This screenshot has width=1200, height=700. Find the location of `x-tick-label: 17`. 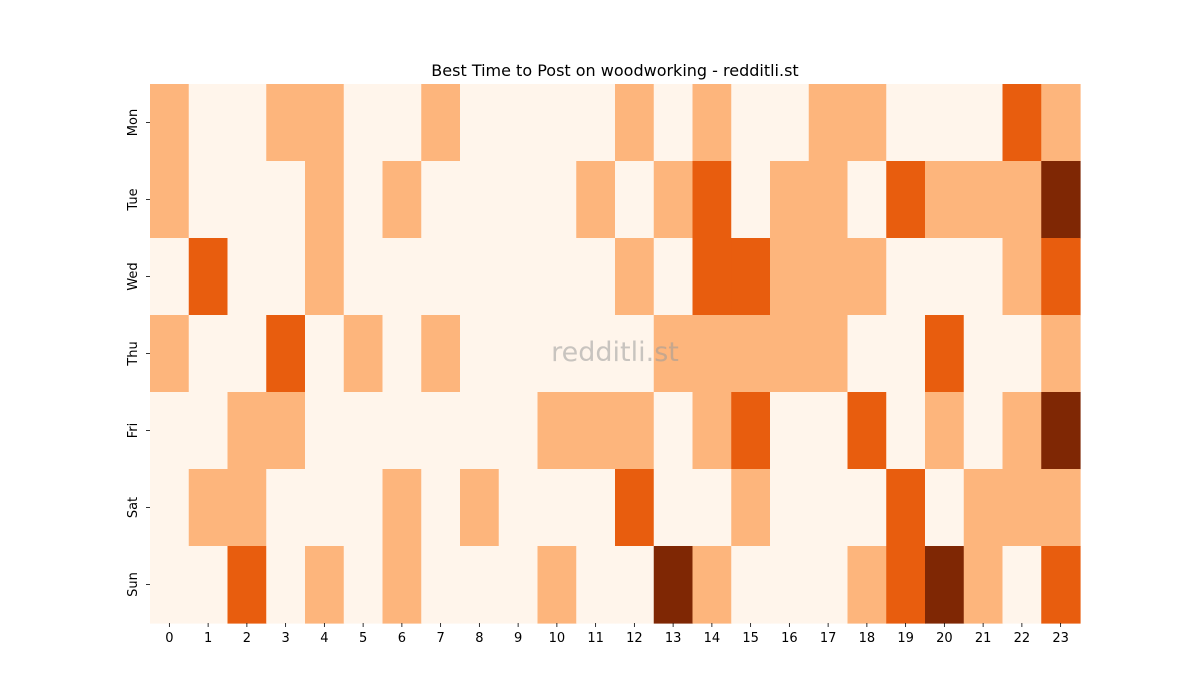

x-tick-label: 17 is located at coordinates (828, 638).